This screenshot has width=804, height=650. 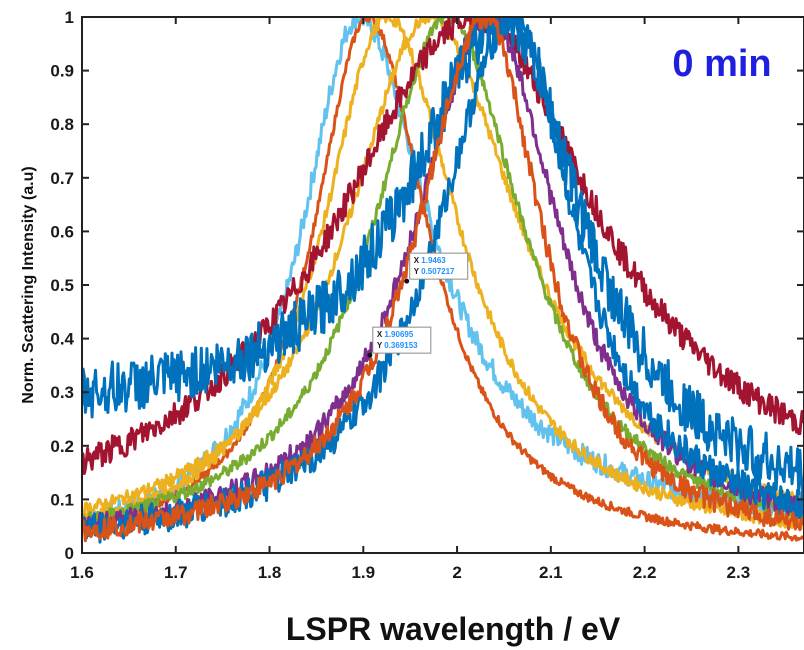 What do you see at coordinates (176, 572) in the screenshot?
I see `x-tick-label: 1.7` at bounding box center [176, 572].